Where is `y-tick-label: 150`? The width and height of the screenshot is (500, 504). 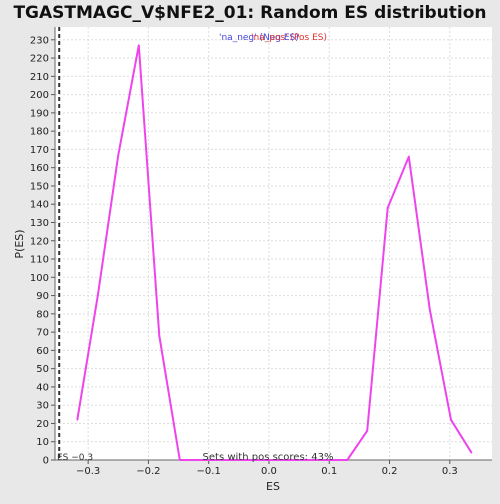 y-tick-label: 150 is located at coordinates (39, 186).